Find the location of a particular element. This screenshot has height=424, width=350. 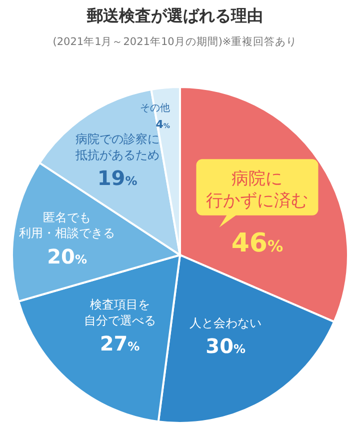

data-label: 20% is located at coordinates (67, 256).